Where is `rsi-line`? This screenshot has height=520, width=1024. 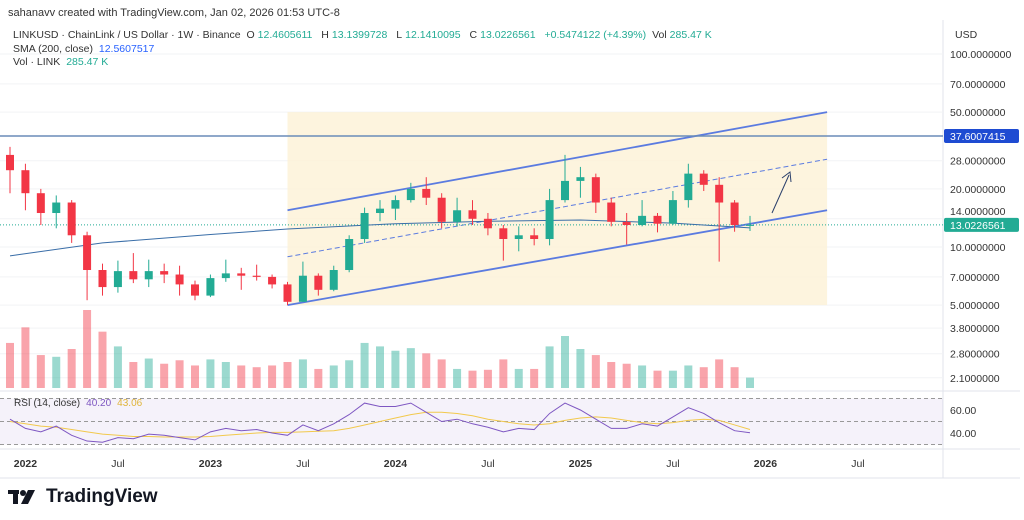
rsi-line is located at coordinates (380, 422).